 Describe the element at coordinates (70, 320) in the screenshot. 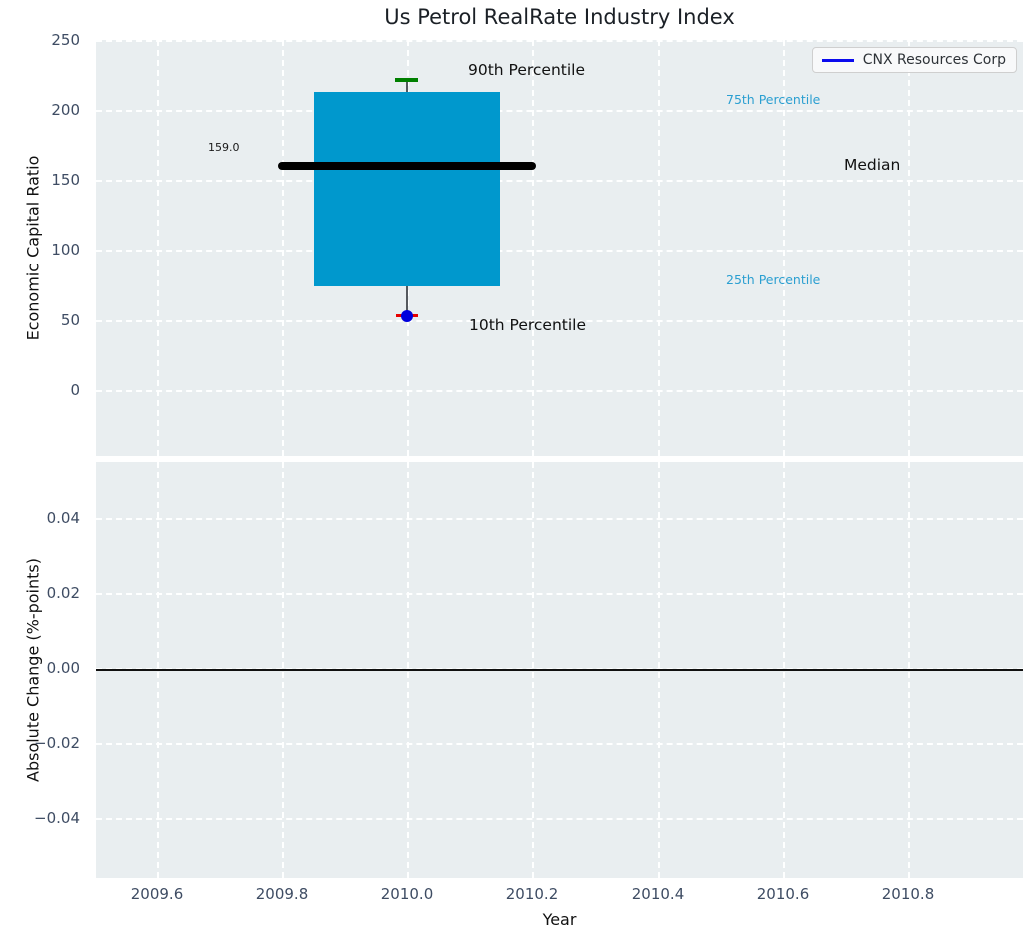

I see `y-tick: 50` at that location.